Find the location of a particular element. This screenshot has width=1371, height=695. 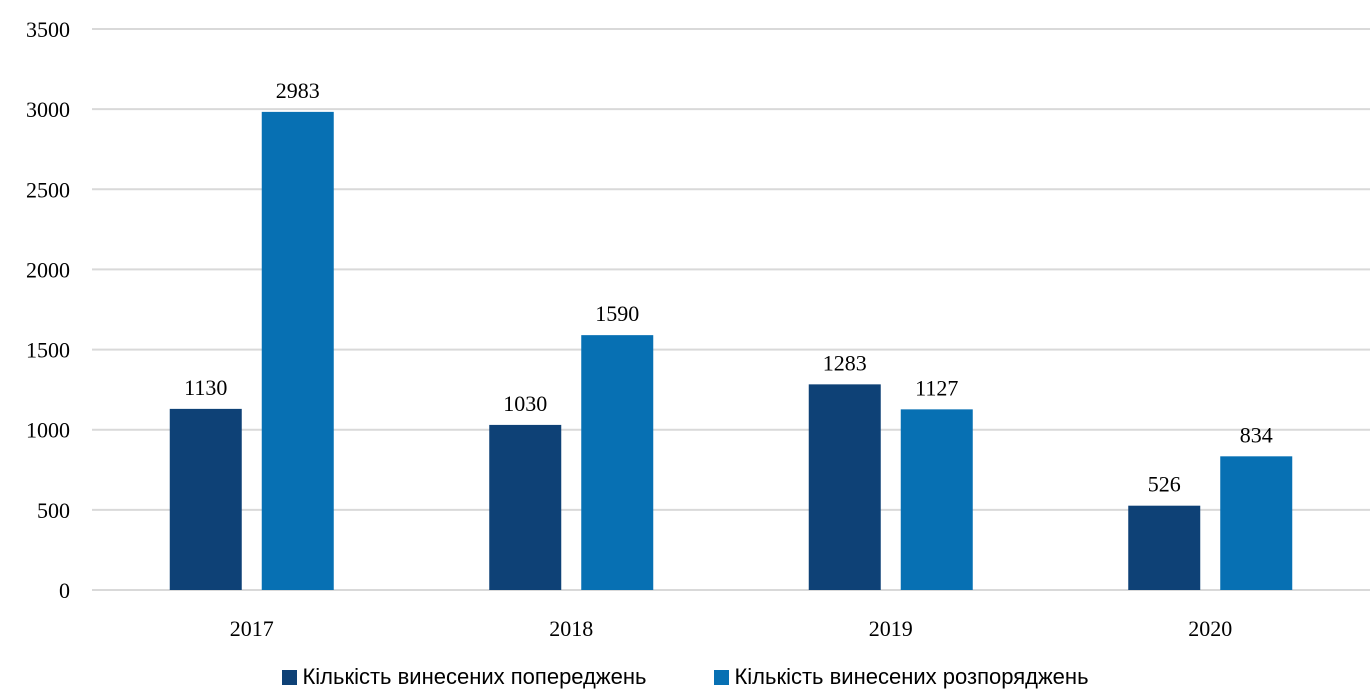

legend-item-orders: Кількість винесених розпоряджень is located at coordinates (901, 677).